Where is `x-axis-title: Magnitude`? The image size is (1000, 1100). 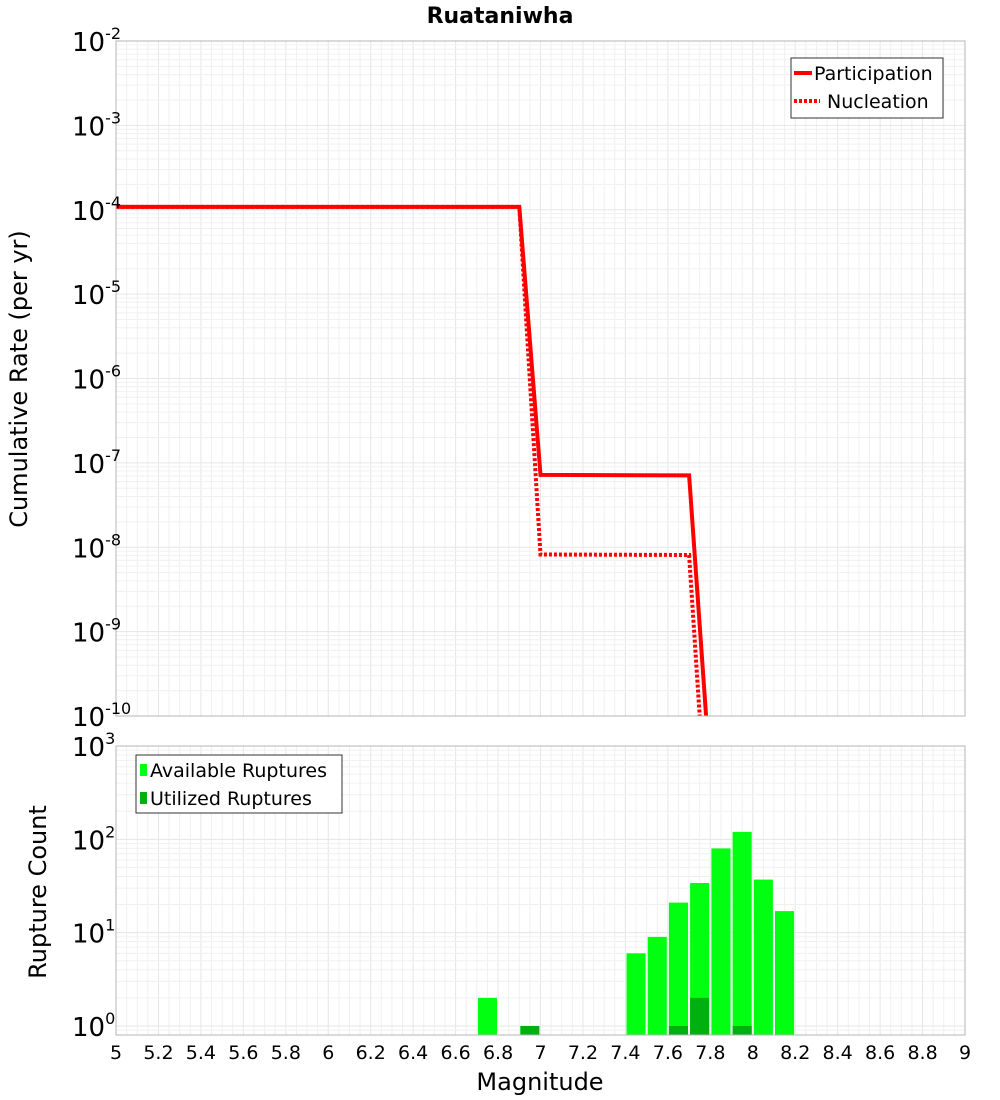
x-axis-title: Magnitude is located at coordinates (539, 1082).